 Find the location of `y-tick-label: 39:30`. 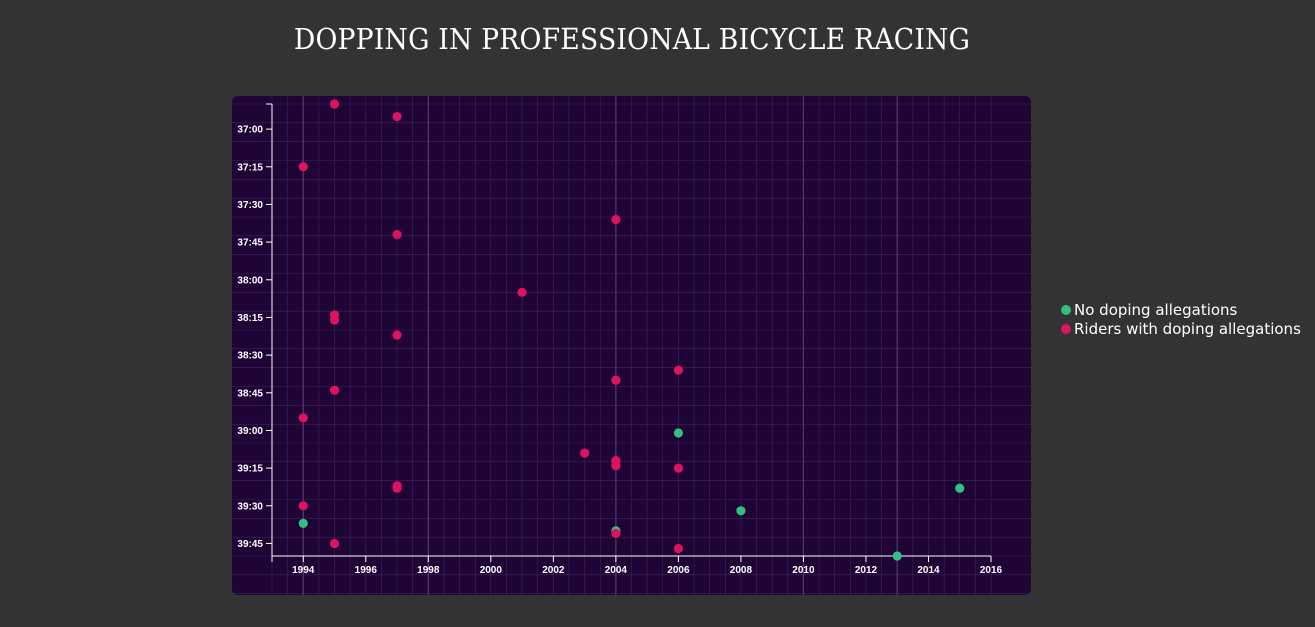

y-tick-label: 39:30 is located at coordinates (250, 506).